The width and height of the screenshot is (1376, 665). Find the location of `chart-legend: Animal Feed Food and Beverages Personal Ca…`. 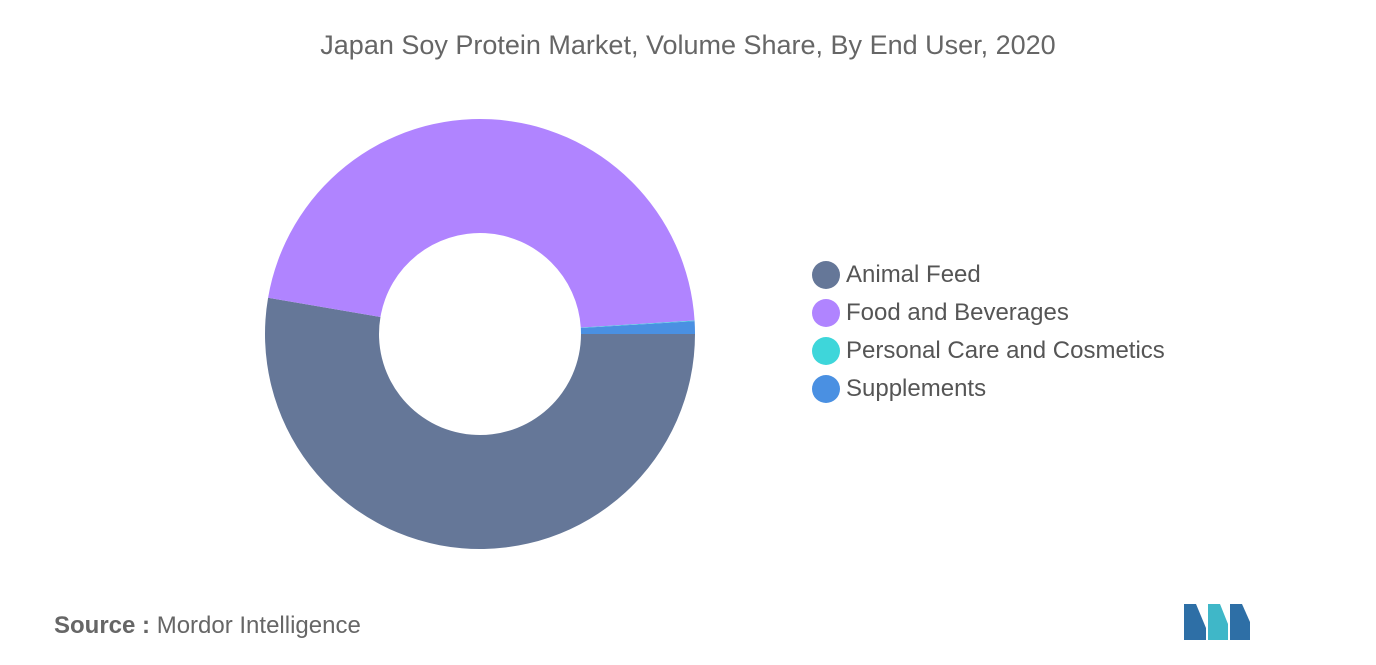

chart-legend: Animal Feed Food and Beverages Personal Ca… is located at coordinates (988, 332).